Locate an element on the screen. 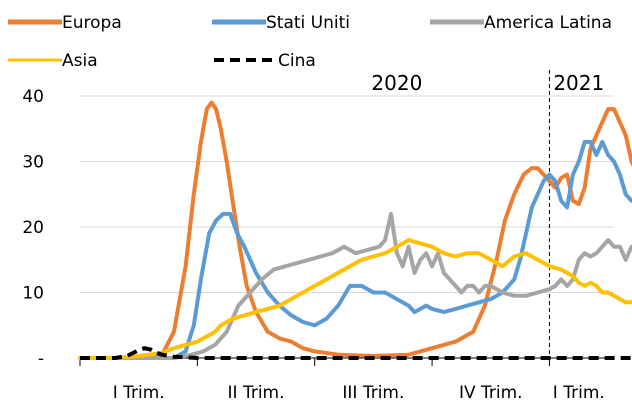 This screenshot has height=412, width=632. x-tick-label-2: III Trim. is located at coordinates (373, 393).